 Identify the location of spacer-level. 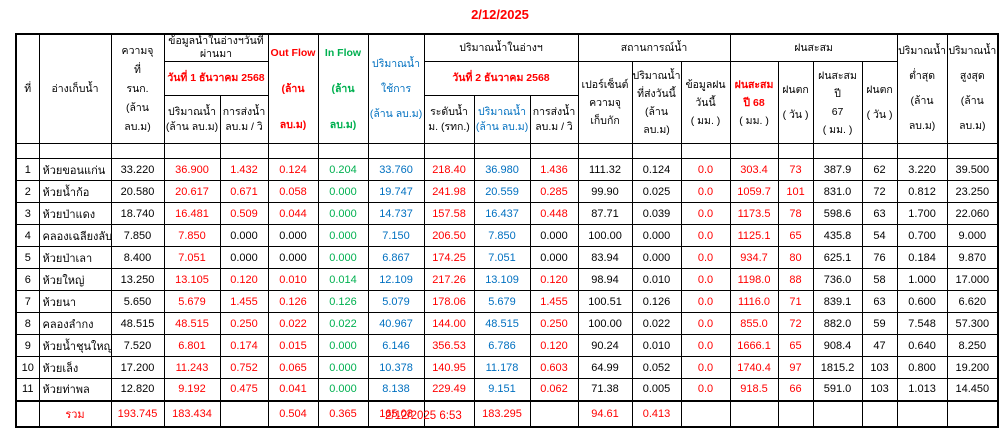
(449, 151).